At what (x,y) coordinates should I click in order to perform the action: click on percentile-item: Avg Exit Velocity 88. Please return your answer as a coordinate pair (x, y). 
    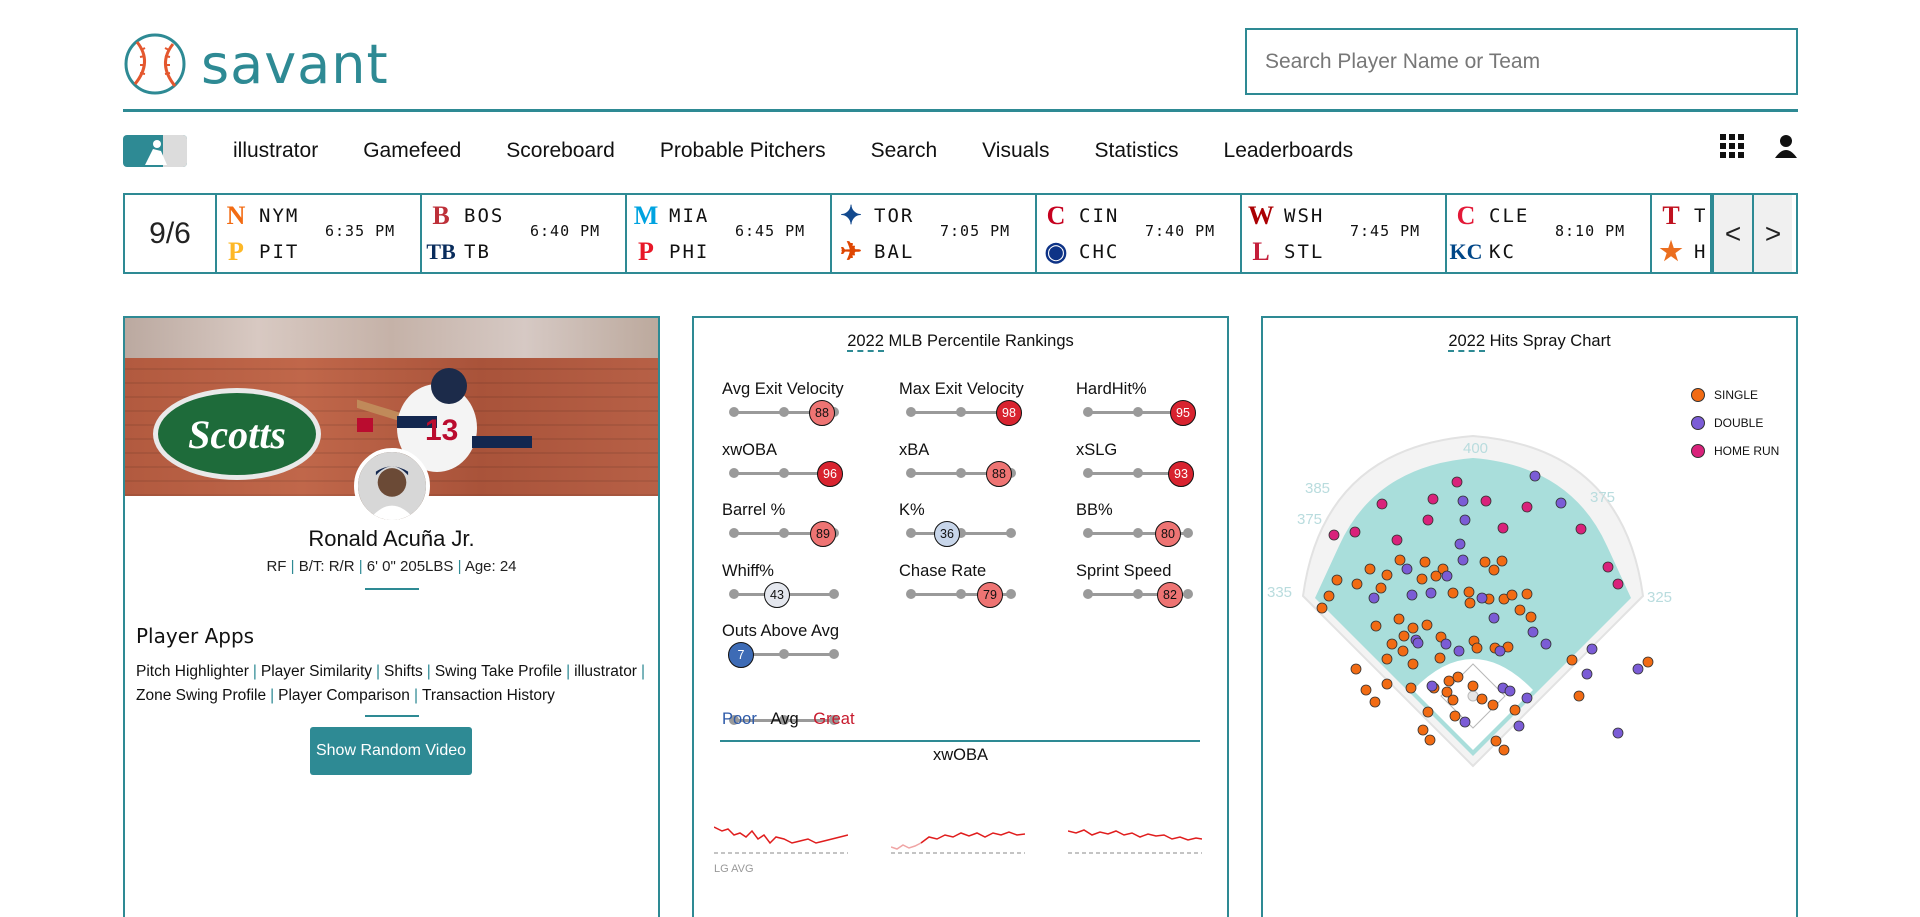
    Looking at the image, I should click on (792, 405).